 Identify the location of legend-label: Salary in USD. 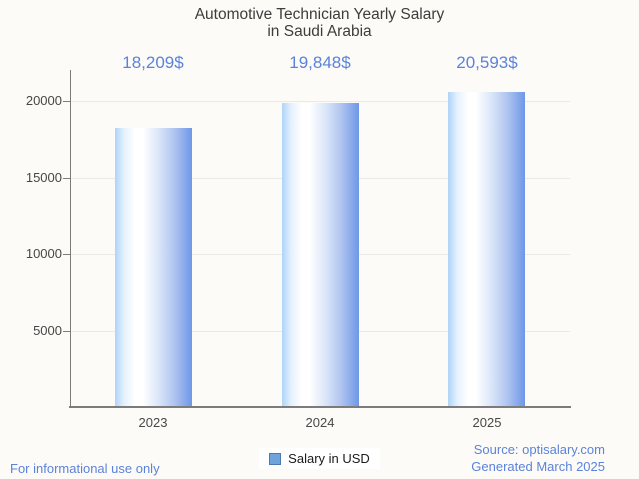
(329, 458).